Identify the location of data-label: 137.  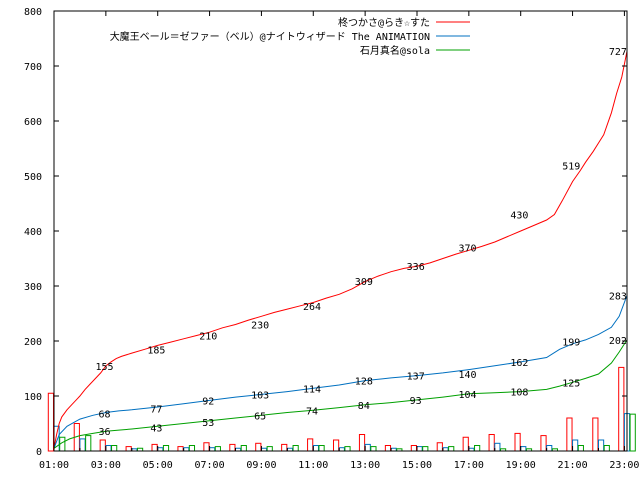
(416, 377).